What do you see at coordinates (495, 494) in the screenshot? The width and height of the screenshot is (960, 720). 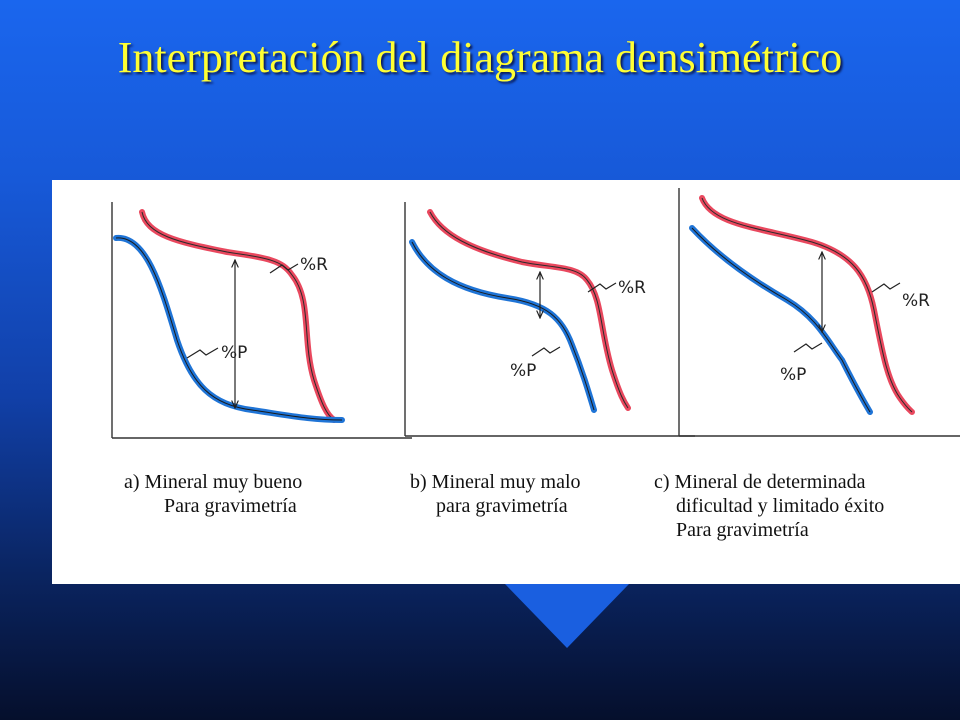 I see `caption-b: b) Mineral muy malo para gravimetría` at bounding box center [495, 494].